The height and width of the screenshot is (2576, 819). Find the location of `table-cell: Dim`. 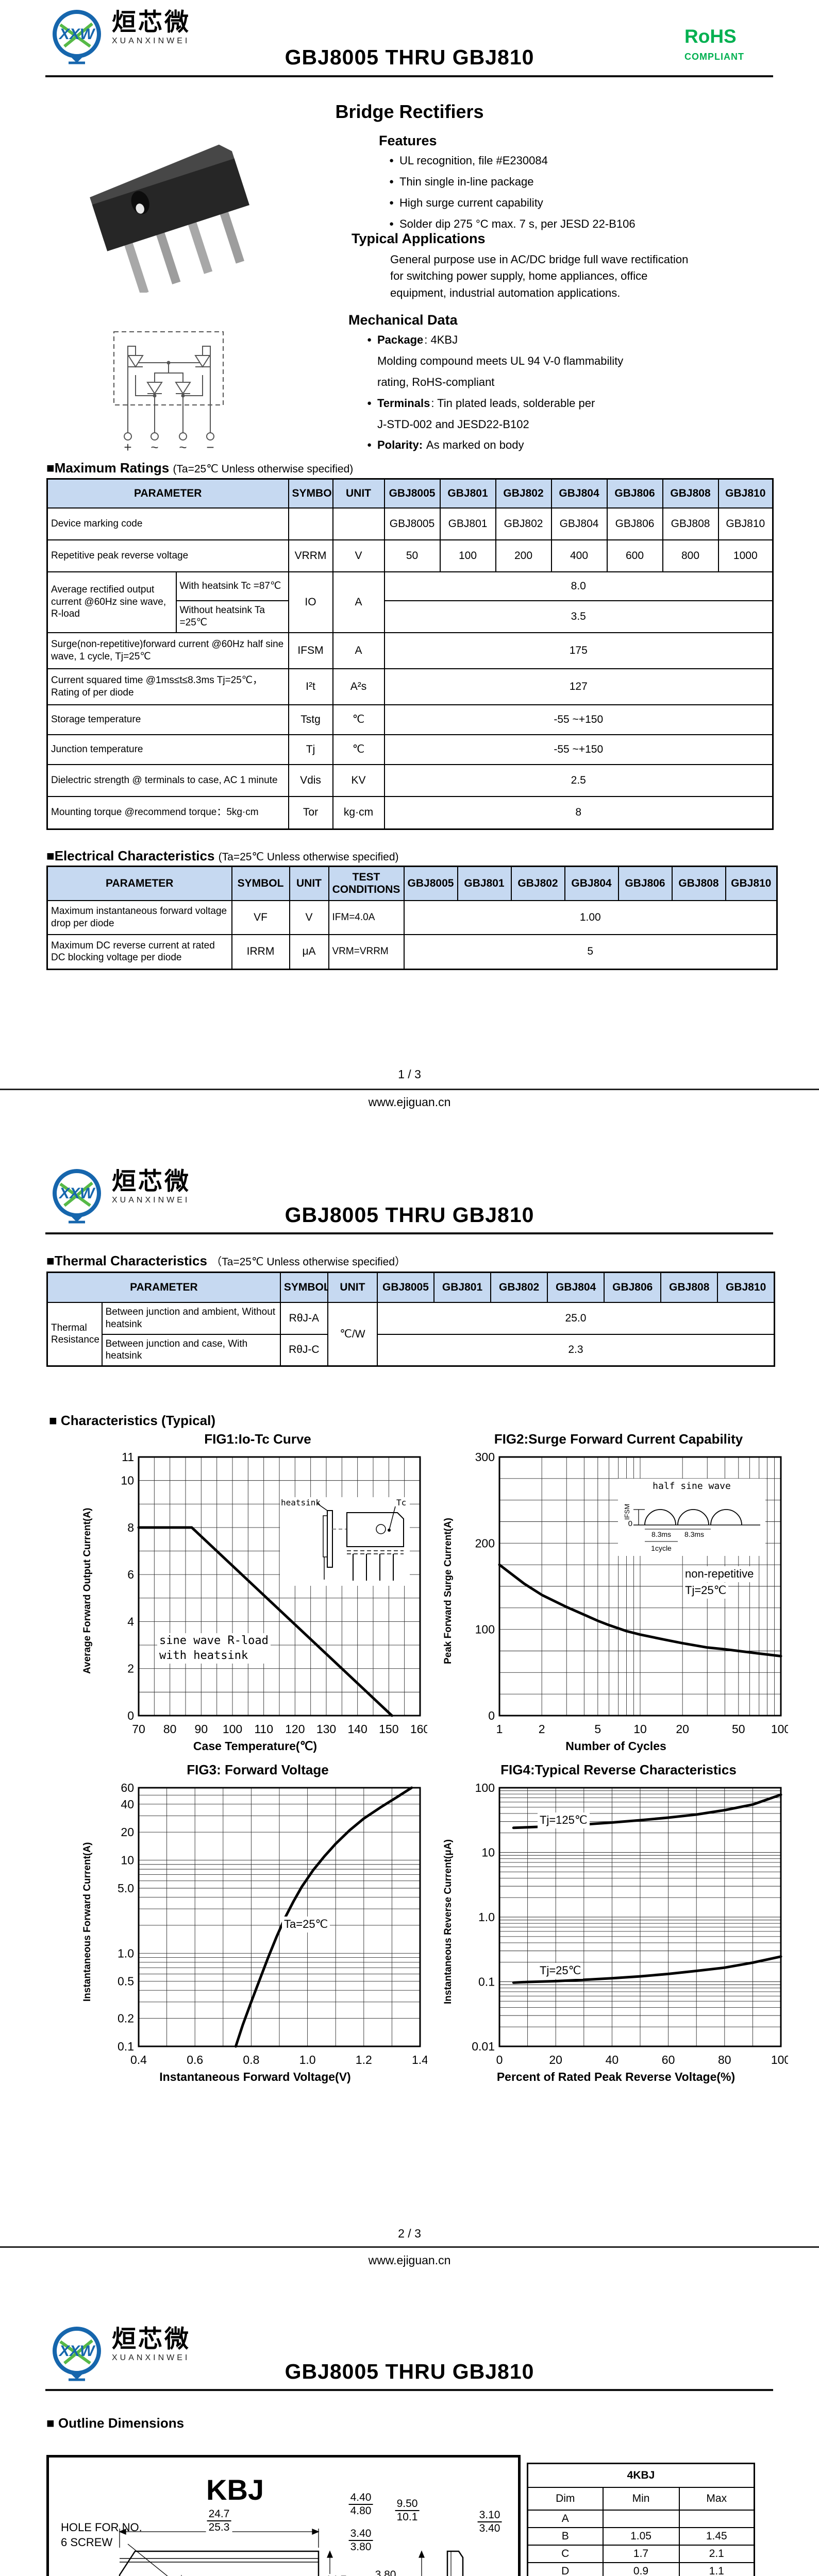

table-cell: Dim is located at coordinates (565, 2498).